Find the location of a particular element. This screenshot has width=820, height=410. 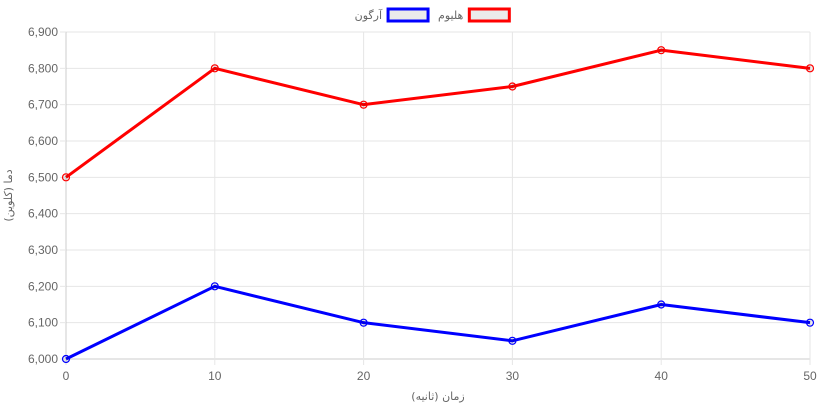

legend: هلیوم آرگون is located at coordinates (433, 15).